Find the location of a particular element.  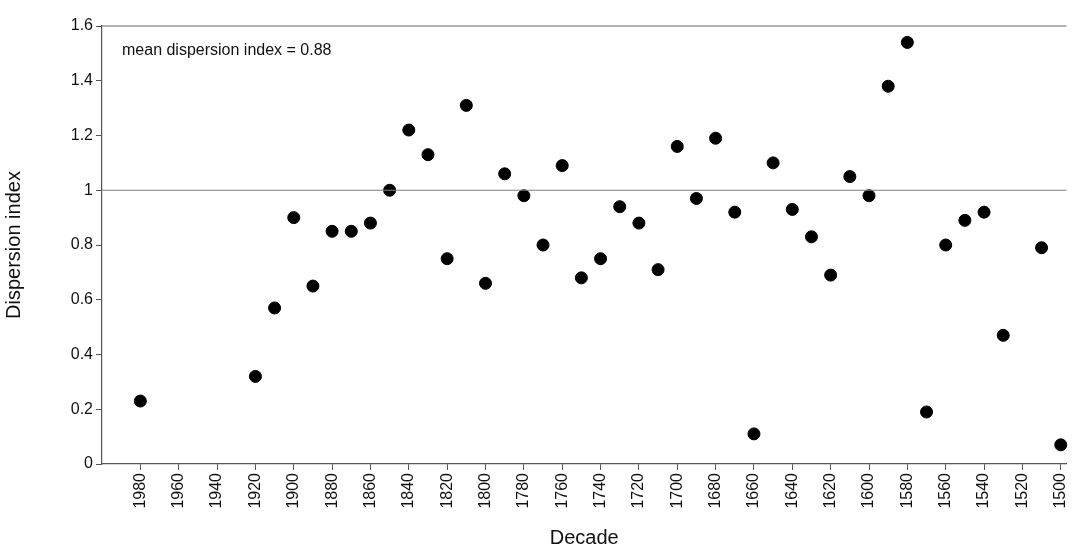

y-tick-label: 1.6 is located at coordinates (82, 25).